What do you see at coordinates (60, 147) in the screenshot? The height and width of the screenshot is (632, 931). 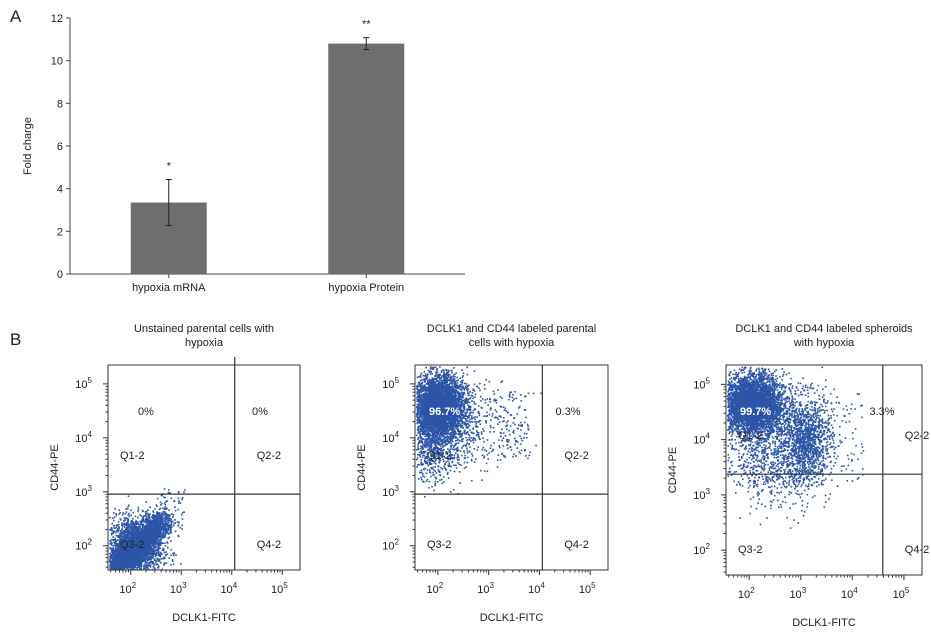 I see `y-tick-label: 6` at bounding box center [60, 147].